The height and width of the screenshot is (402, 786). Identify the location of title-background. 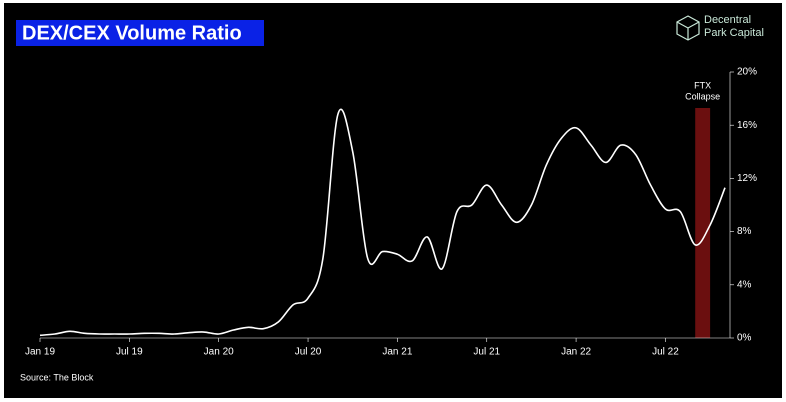
(140, 33).